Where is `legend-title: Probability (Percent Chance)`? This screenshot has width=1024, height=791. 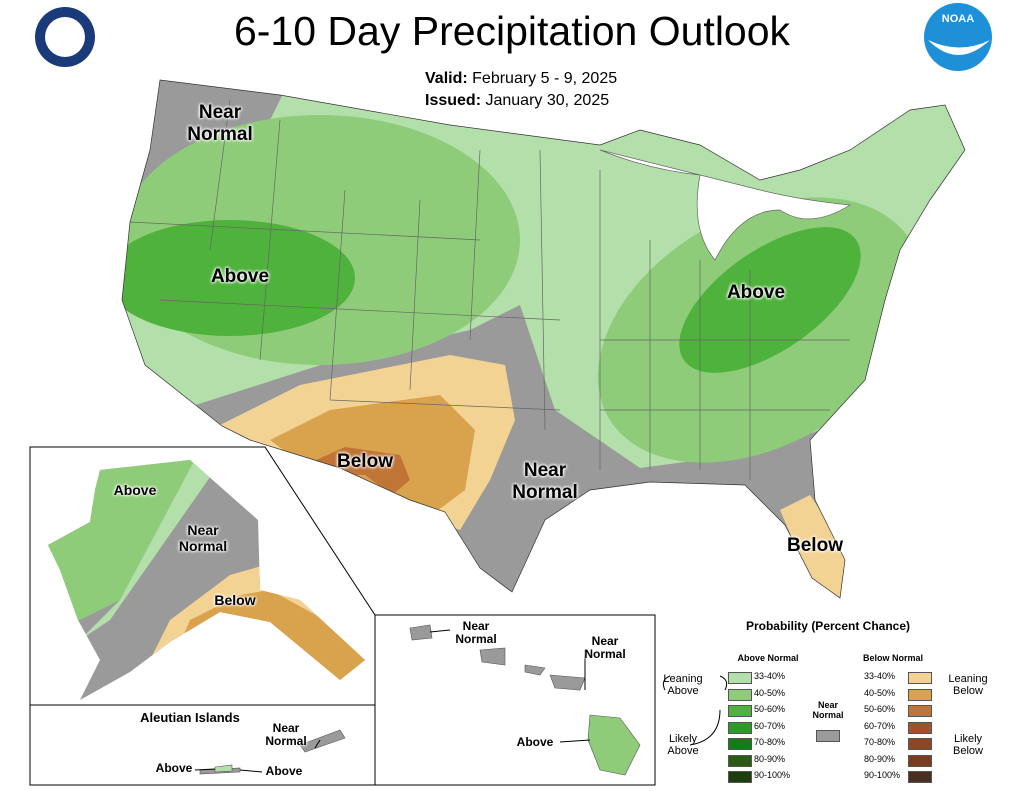 legend-title: Probability (Percent Chance) is located at coordinates (828, 626).